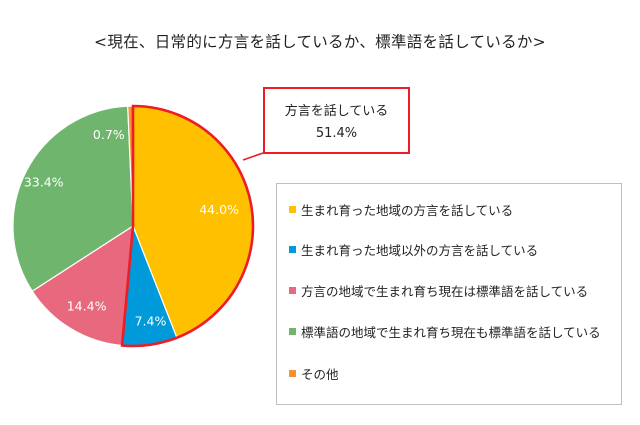 This screenshot has width=640, height=425. Describe the element at coordinates (320, 374) in the screenshot. I see `legend-label: その他` at that location.